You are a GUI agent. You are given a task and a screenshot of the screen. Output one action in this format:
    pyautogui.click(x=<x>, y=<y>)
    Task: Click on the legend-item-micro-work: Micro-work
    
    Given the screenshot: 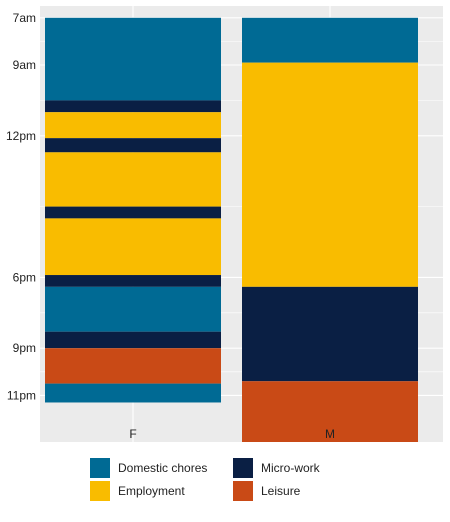 What is the action you would take?
    pyautogui.click(x=276, y=468)
    